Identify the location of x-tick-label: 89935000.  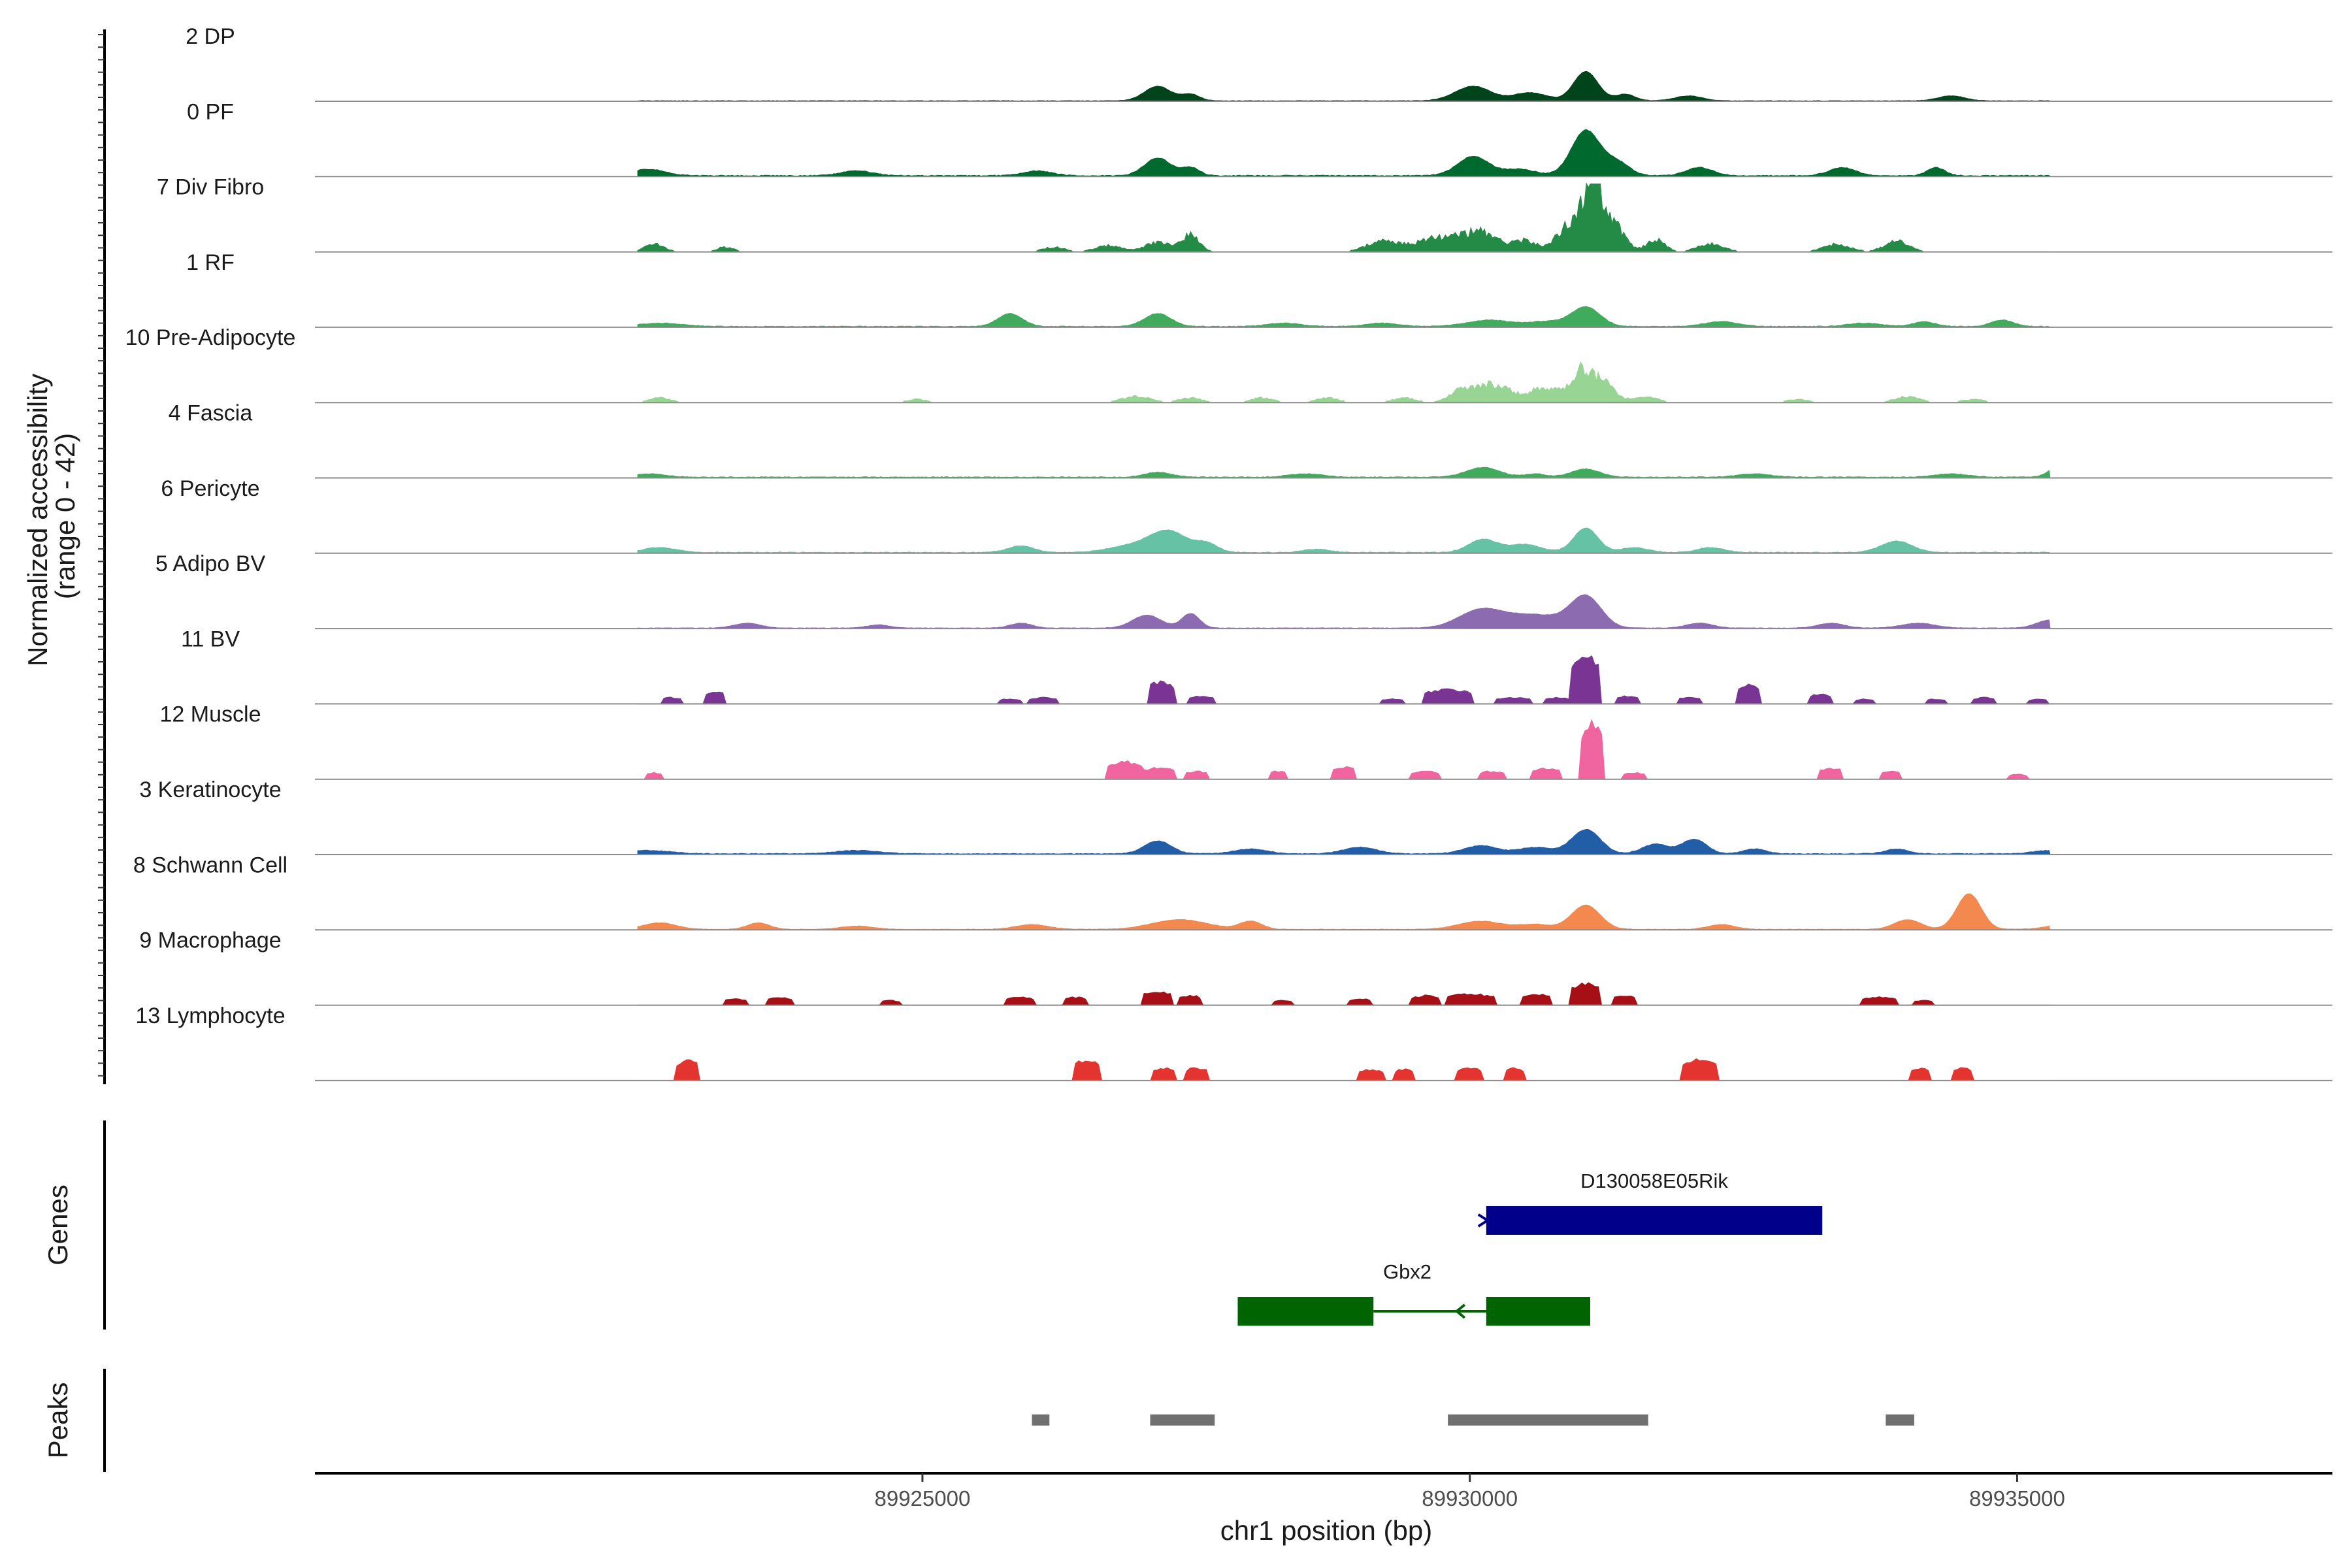
(2017, 1498).